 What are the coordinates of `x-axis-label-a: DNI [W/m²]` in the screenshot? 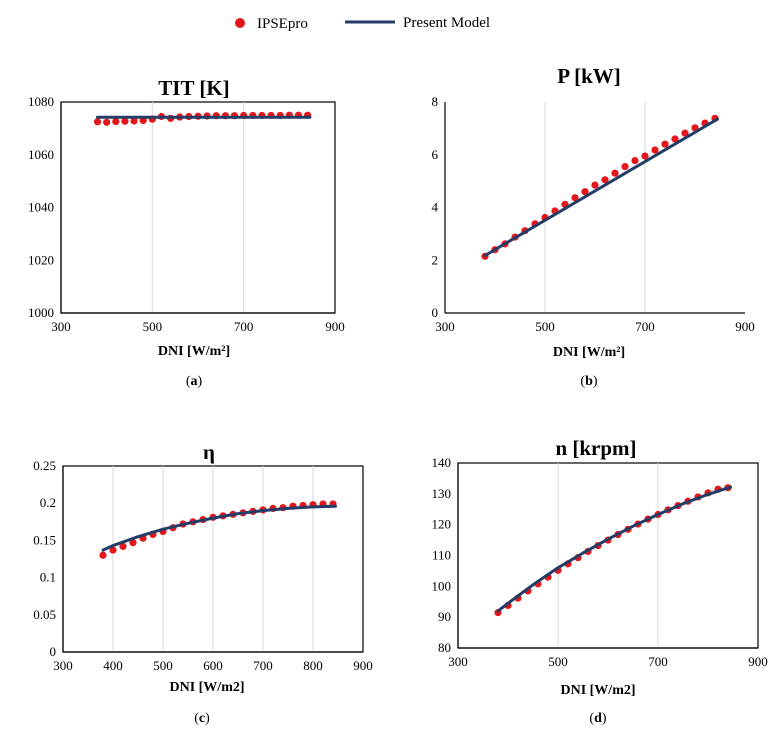 It's located at (194, 351).